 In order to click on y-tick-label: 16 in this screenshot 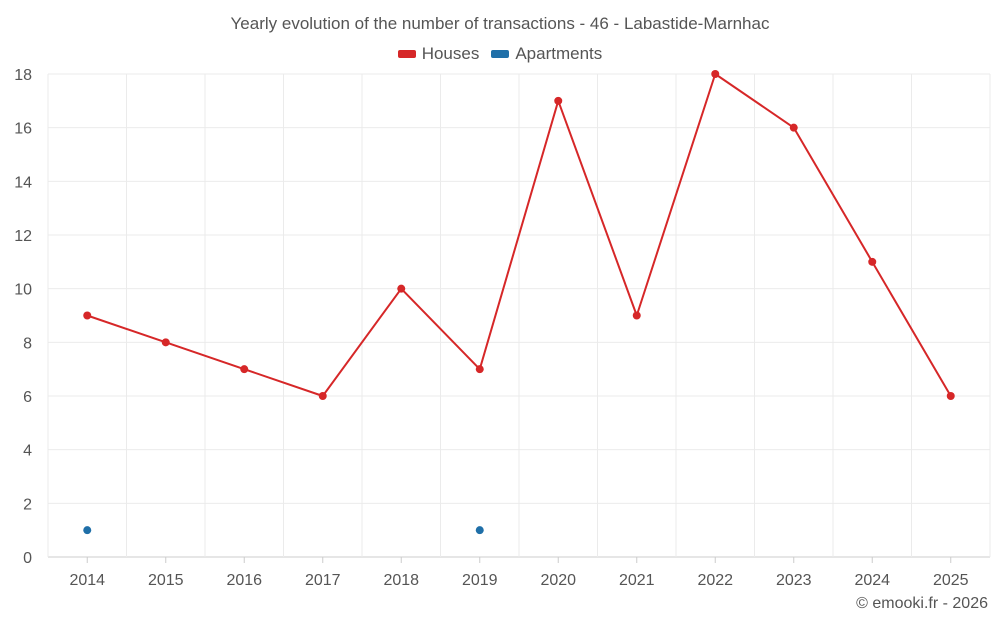, I will do `click(23, 129)`.